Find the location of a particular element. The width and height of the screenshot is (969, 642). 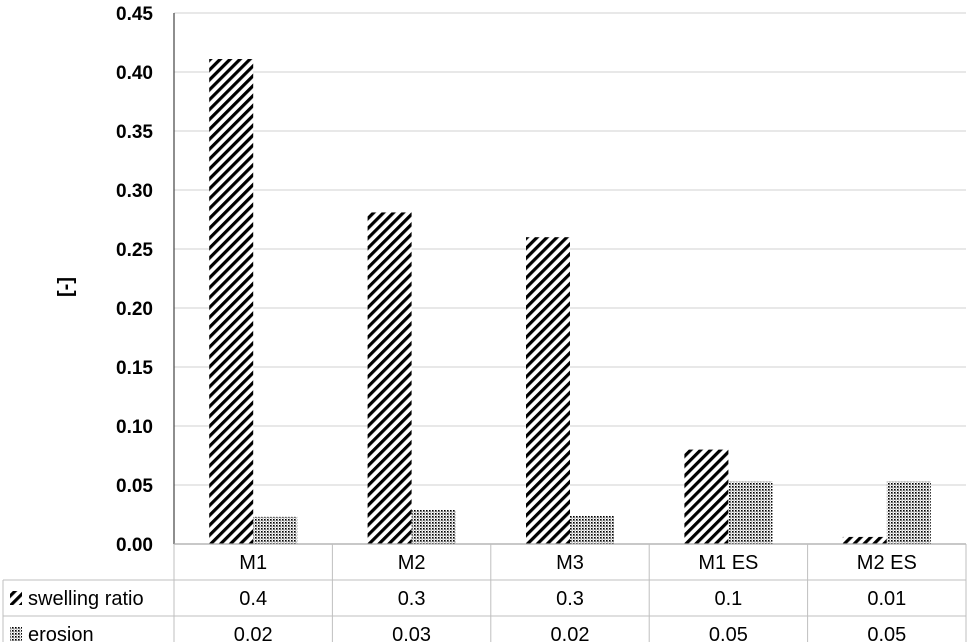

y-tick-label: 0.45 is located at coordinates (134, 14).